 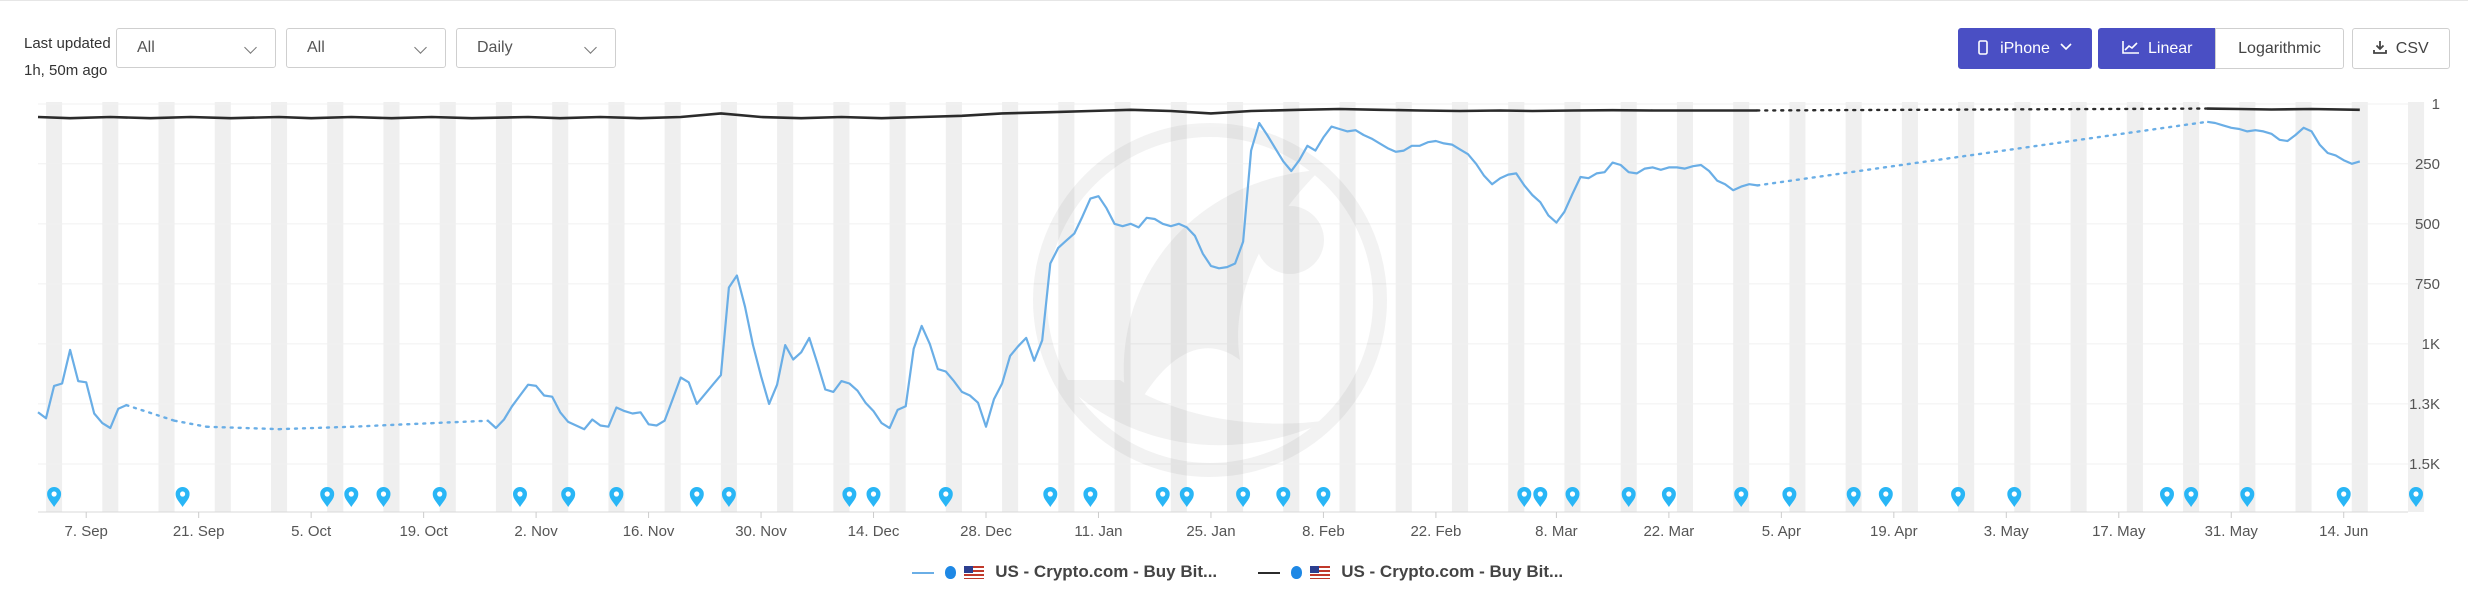 I want to click on csv-export-button: CSV, so click(x=2401, y=48).